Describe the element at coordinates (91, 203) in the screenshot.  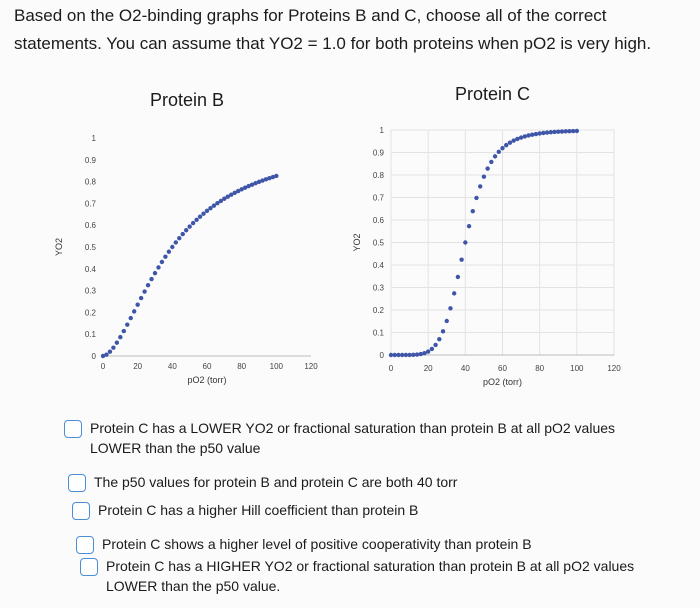
I see `y-tick-label: 0.7` at that location.